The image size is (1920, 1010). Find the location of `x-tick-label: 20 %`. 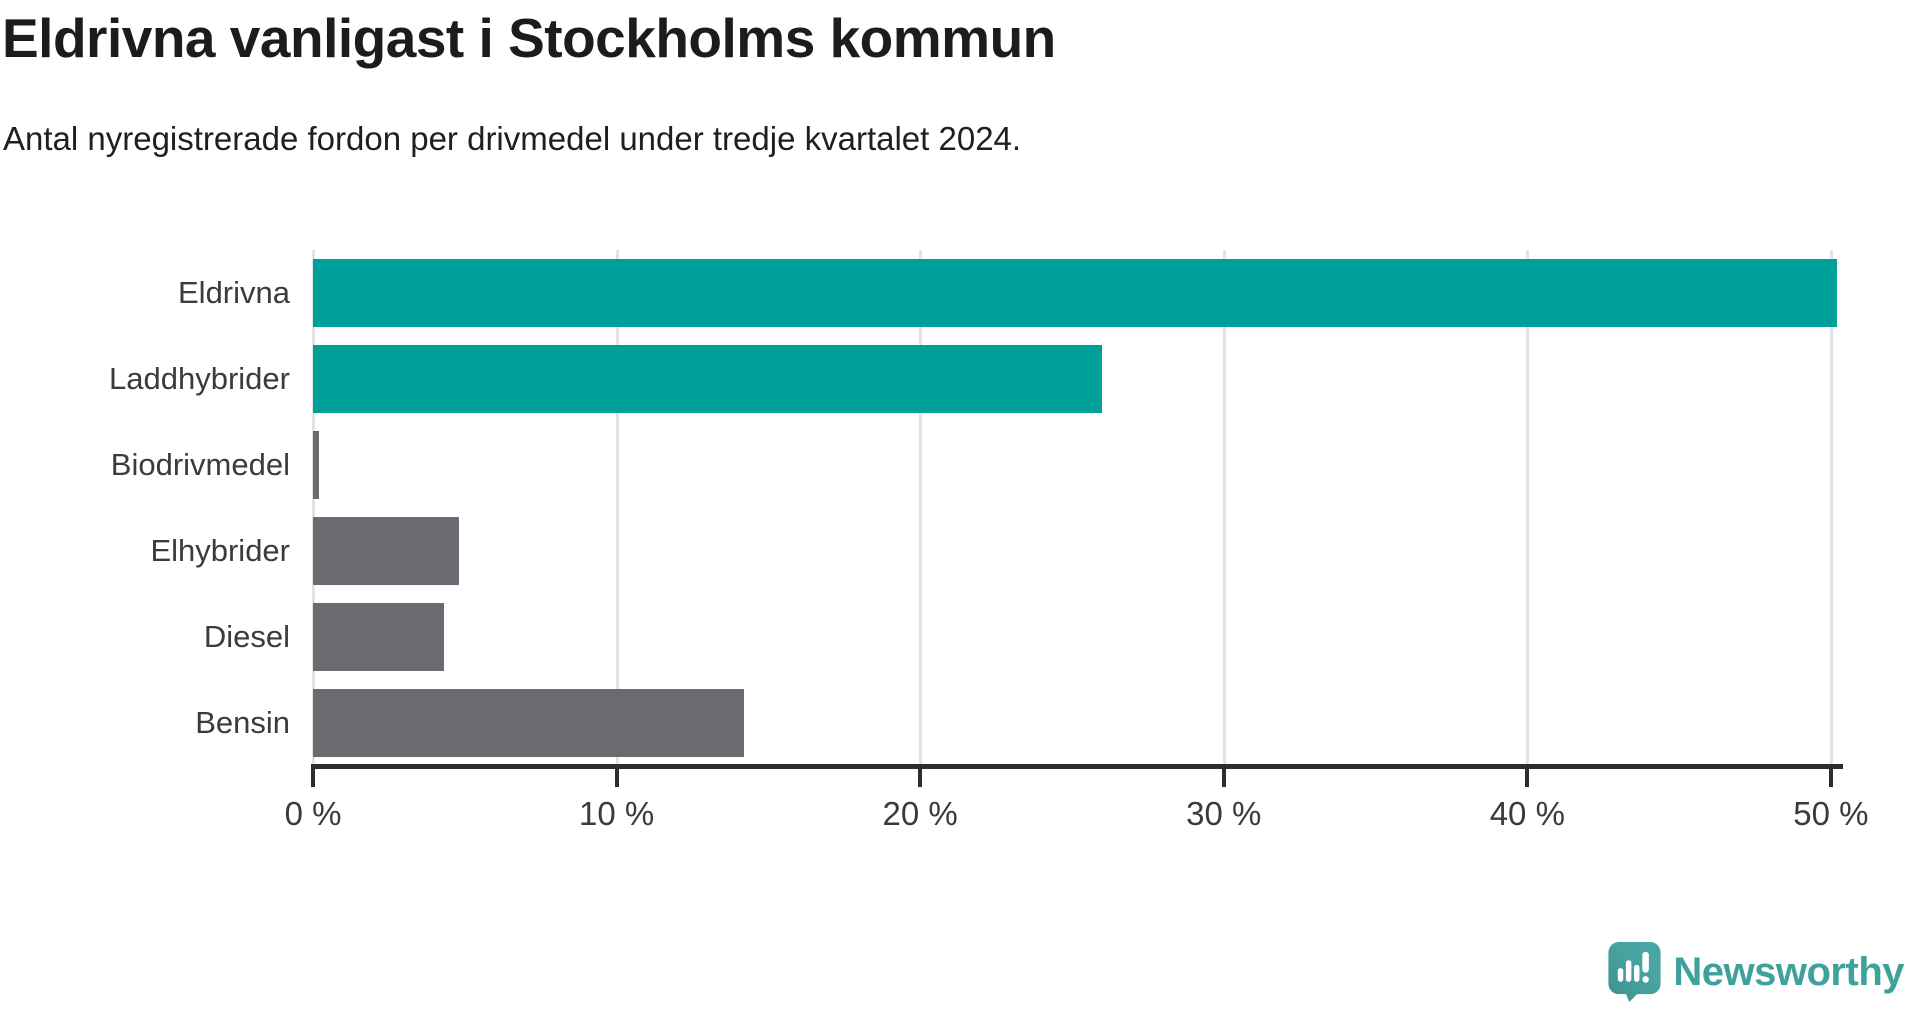

x-tick-label: 20 % is located at coordinates (920, 813).